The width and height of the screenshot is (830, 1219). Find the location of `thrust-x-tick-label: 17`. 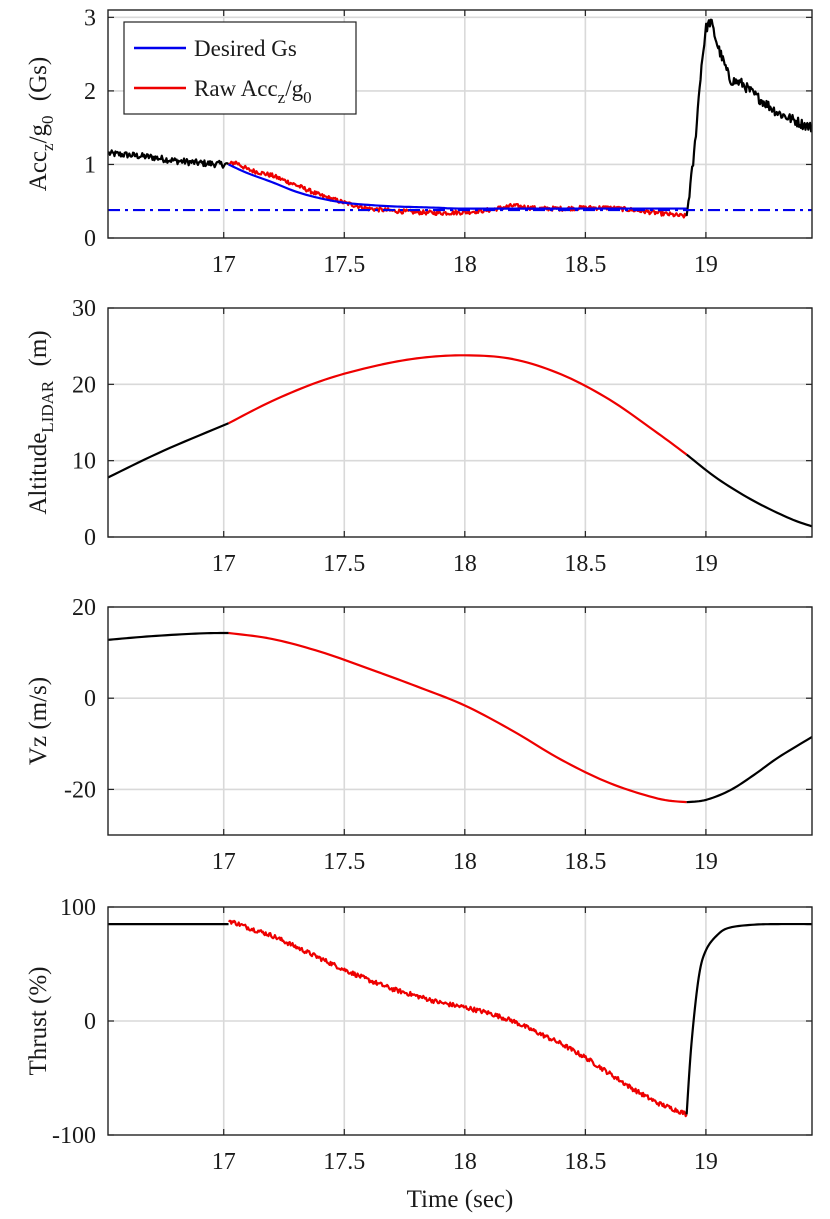

thrust-x-tick-label: 17 is located at coordinates (224, 1162).